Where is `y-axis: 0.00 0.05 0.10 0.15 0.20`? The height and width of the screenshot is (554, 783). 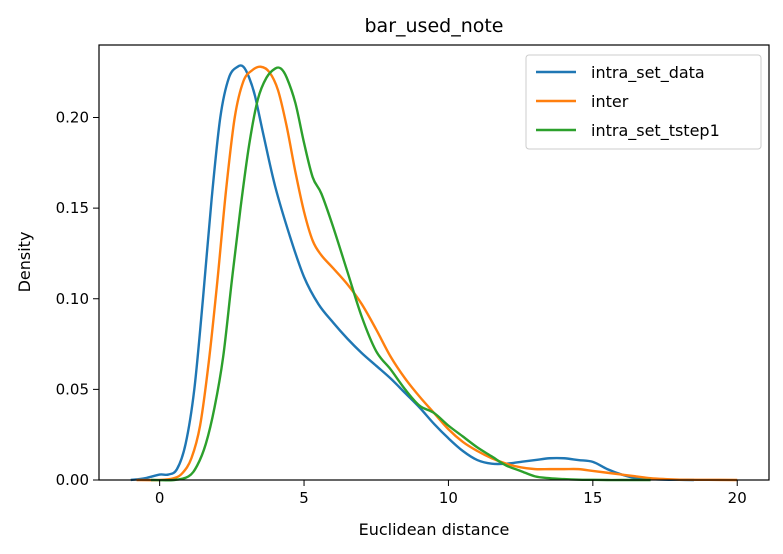
y-axis: 0.00 0.05 0.10 0.15 0.20 is located at coordinates (77, 299).